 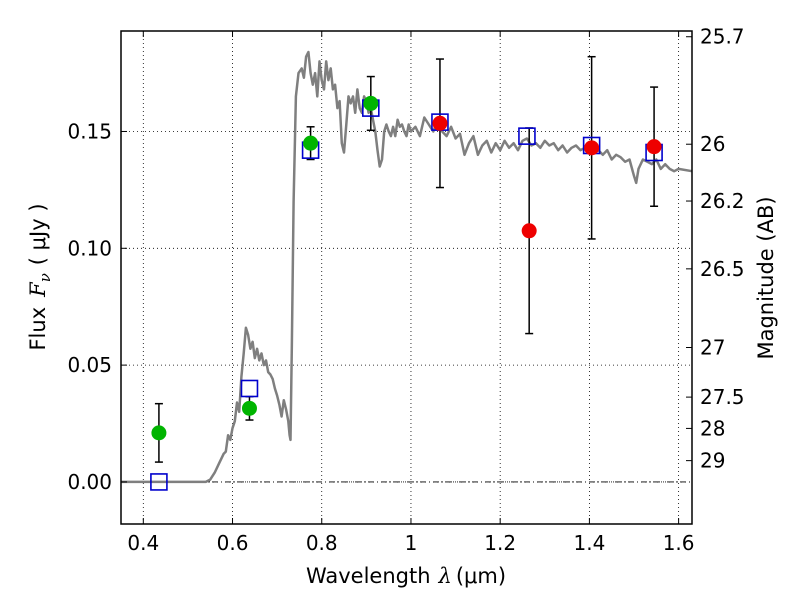 I want to click on x-tick-label: 0.4, so click(x=143, y=543).